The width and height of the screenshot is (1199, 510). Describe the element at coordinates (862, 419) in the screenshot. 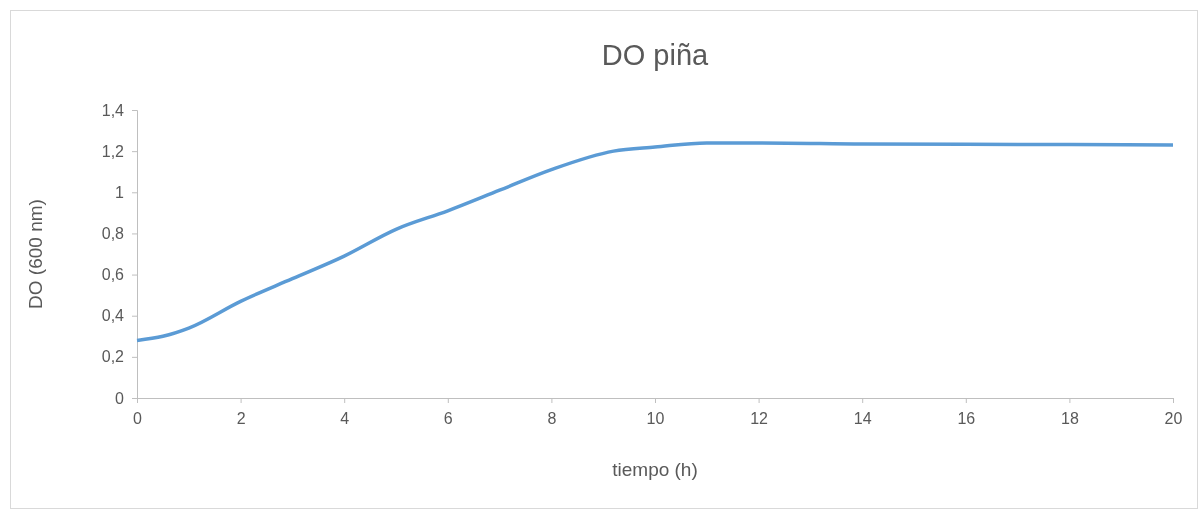

I see `x-tick-label: 14` at that location.